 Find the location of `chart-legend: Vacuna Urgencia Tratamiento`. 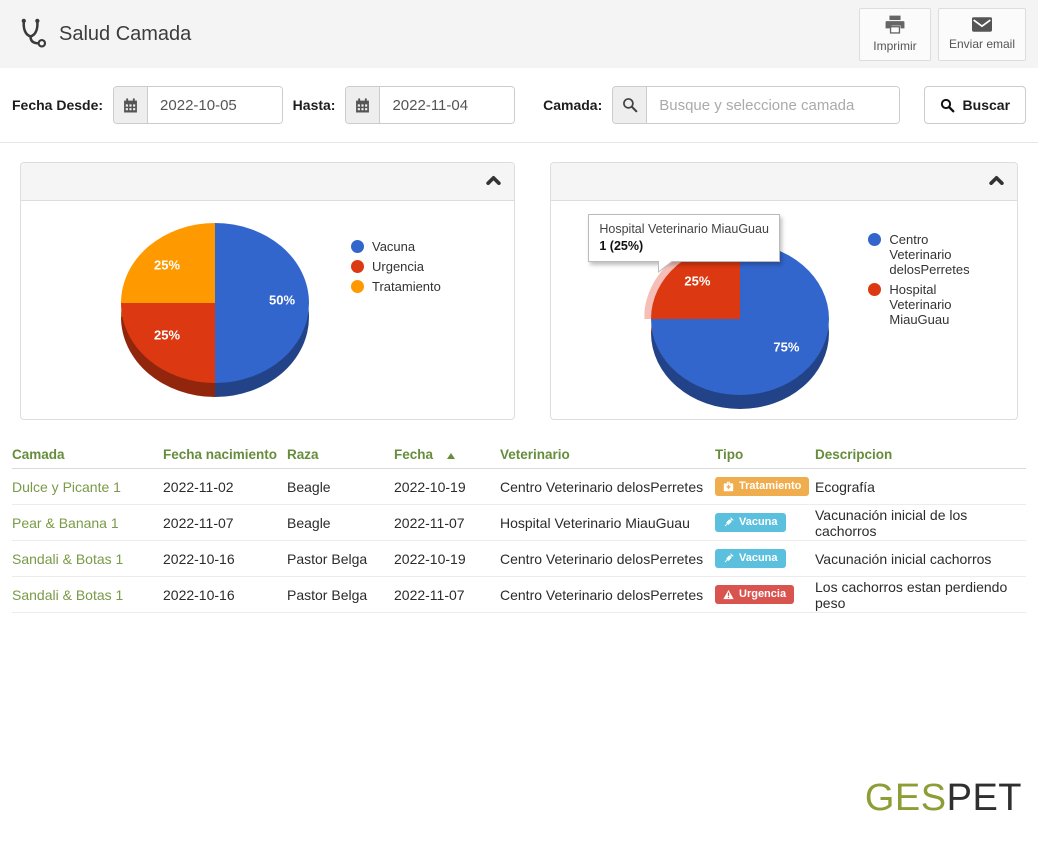

chart-legend: Vacuna Urgencia Tratamiento is located at coordinates (396, 269).